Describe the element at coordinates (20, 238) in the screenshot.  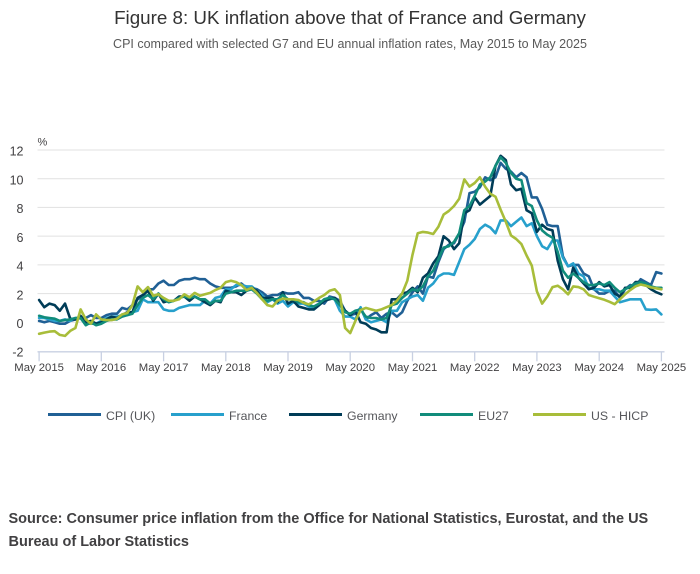
I see `svg-text: 6` at that location.